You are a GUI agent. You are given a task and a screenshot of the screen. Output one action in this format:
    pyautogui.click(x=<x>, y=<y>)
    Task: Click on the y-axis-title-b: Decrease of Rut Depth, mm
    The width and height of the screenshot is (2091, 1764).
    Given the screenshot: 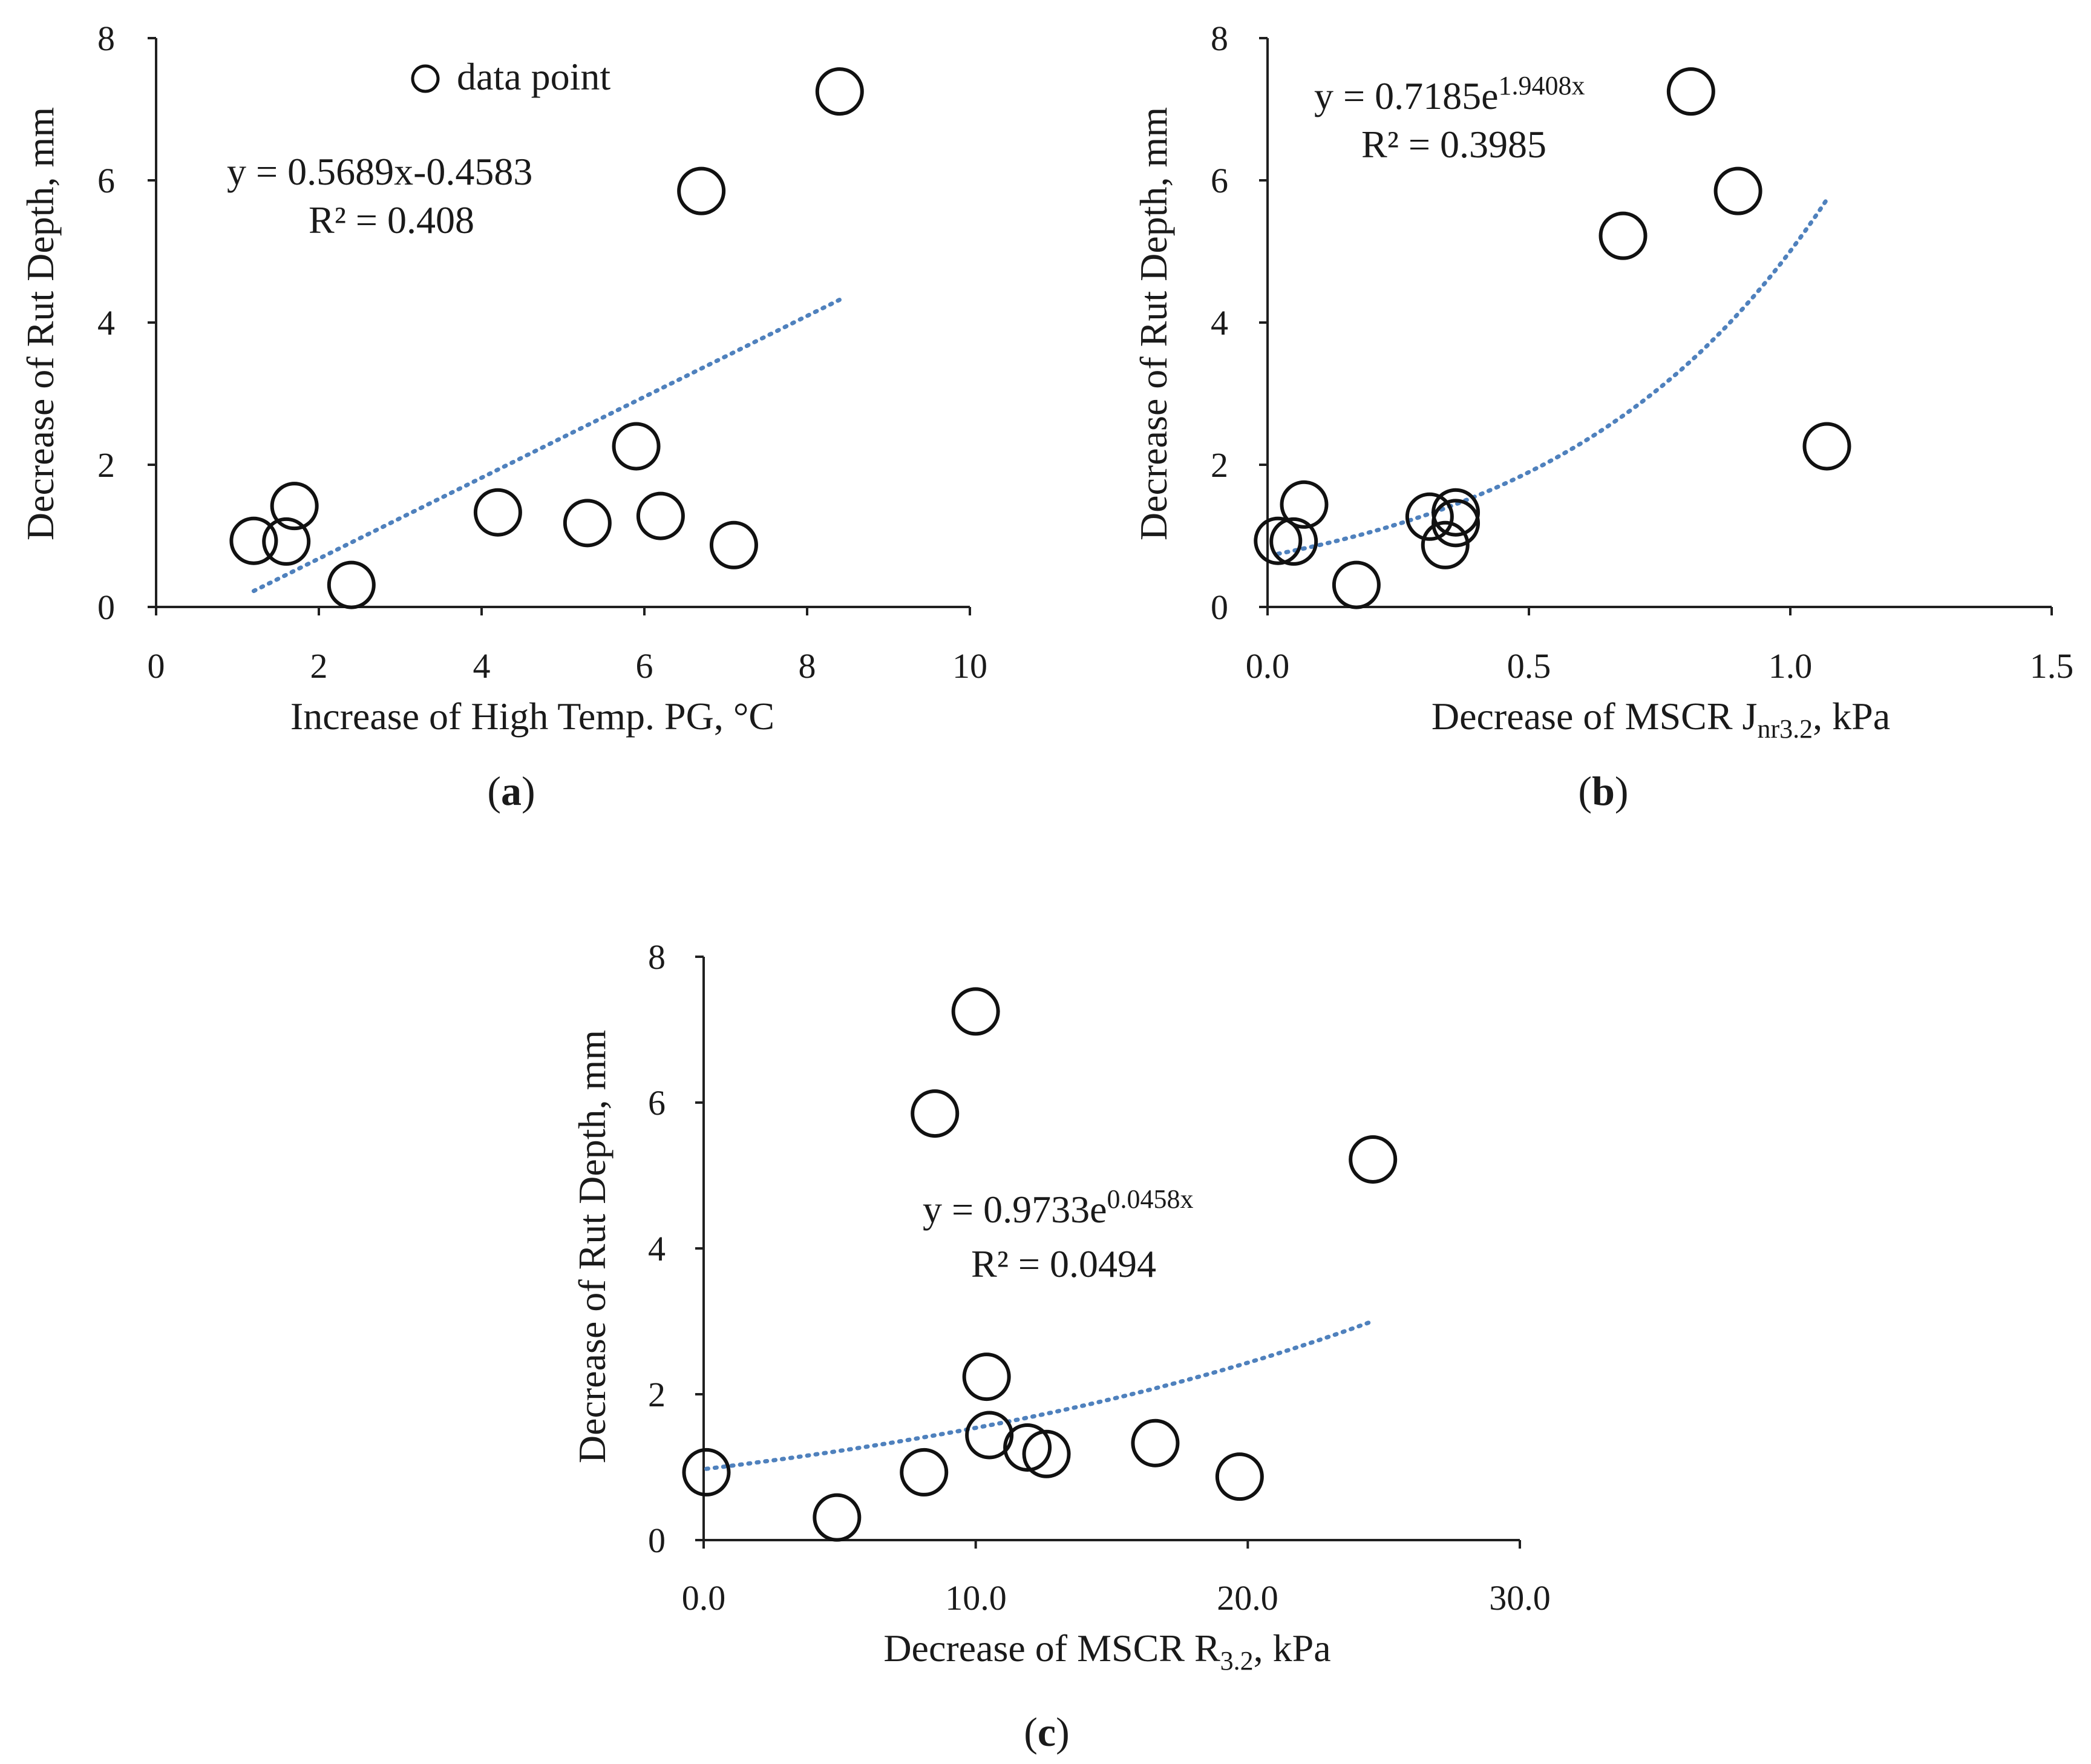 What is the action you would take?
    pyautogui.click(x=1153, y=323)
    